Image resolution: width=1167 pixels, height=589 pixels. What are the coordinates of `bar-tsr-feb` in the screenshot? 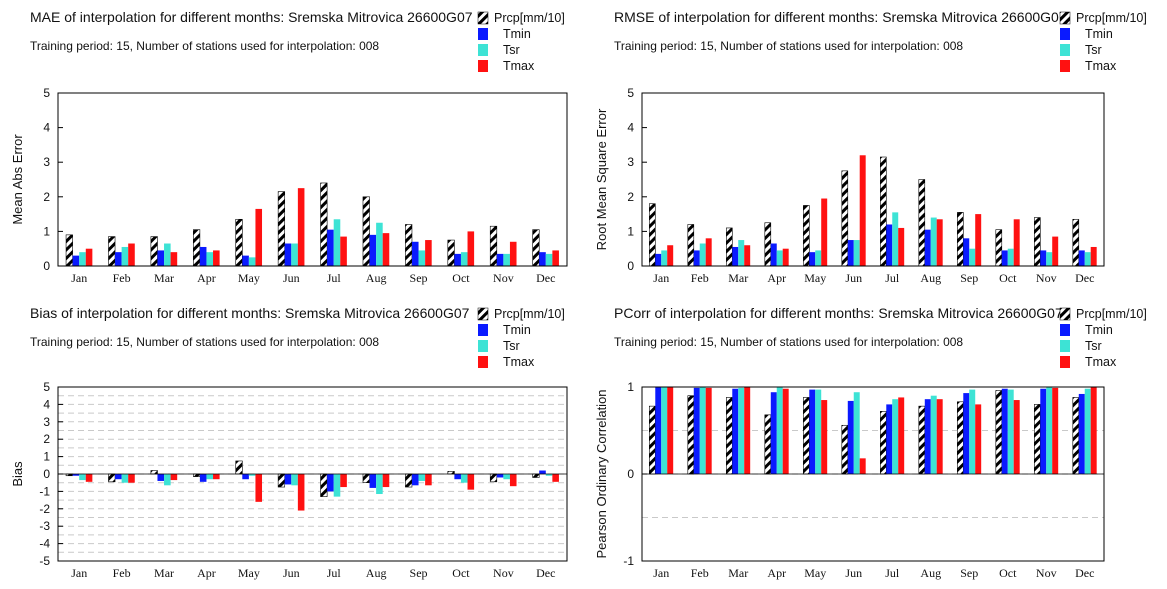 It's located at (702, 254).